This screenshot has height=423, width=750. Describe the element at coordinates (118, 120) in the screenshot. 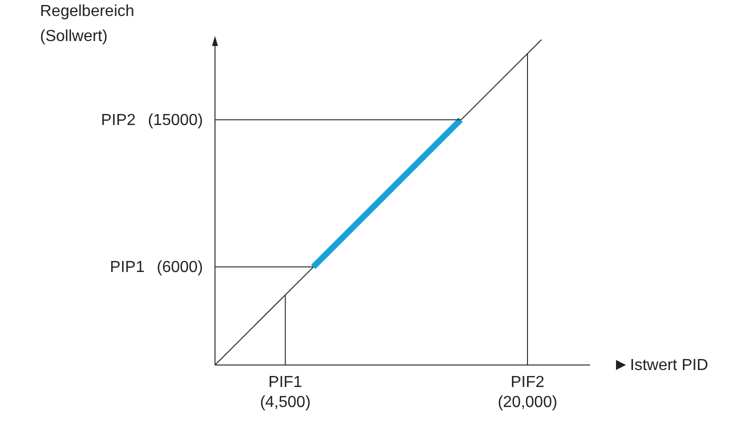

I see `text: PIP2` at that location.